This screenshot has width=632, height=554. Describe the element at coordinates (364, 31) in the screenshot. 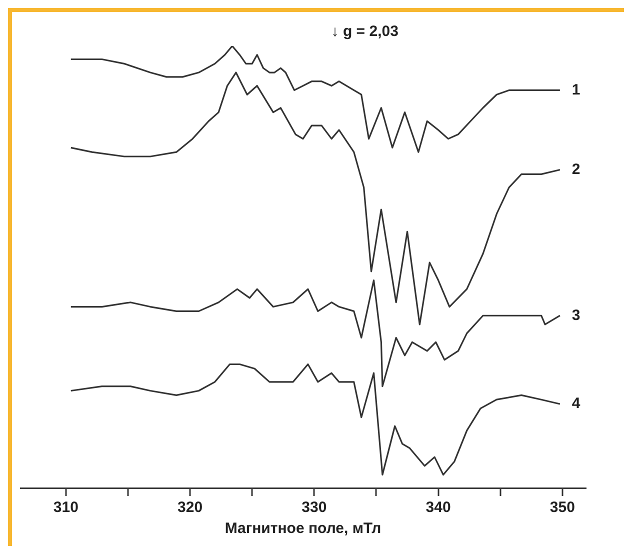

I see `text: ↓ g = 2,03` at that location.